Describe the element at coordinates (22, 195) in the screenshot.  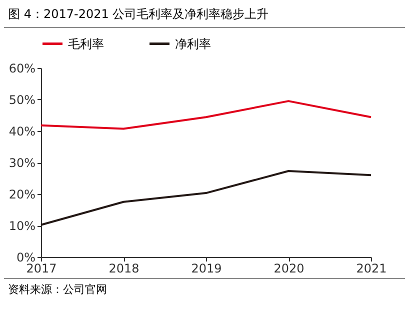
I see `y-tick-label: 20%` at that location.